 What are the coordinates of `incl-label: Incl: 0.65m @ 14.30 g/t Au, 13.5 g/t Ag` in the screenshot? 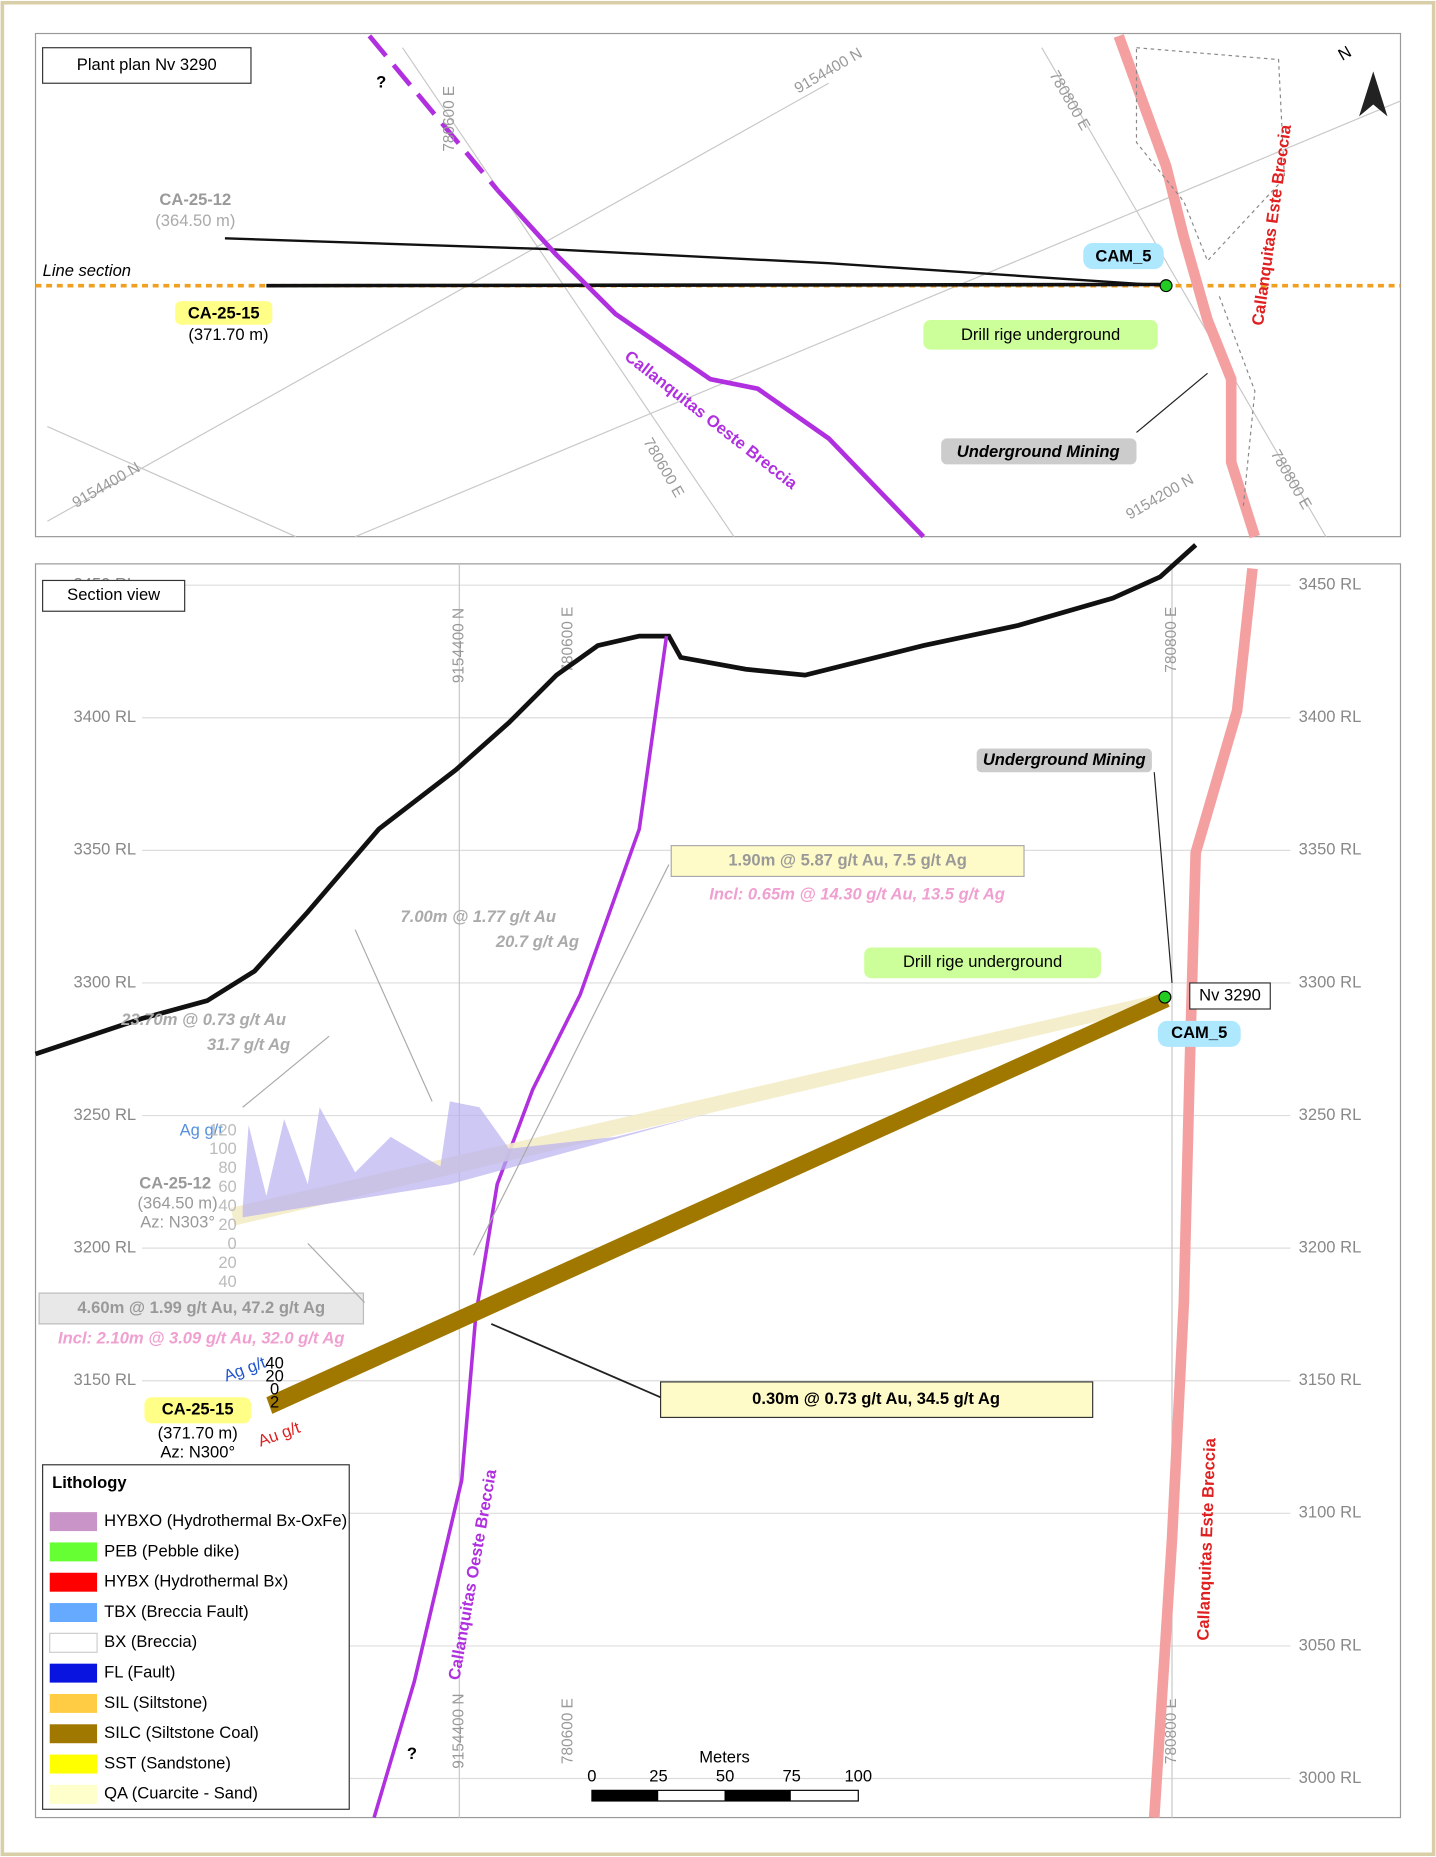 It's located at (857, 894).